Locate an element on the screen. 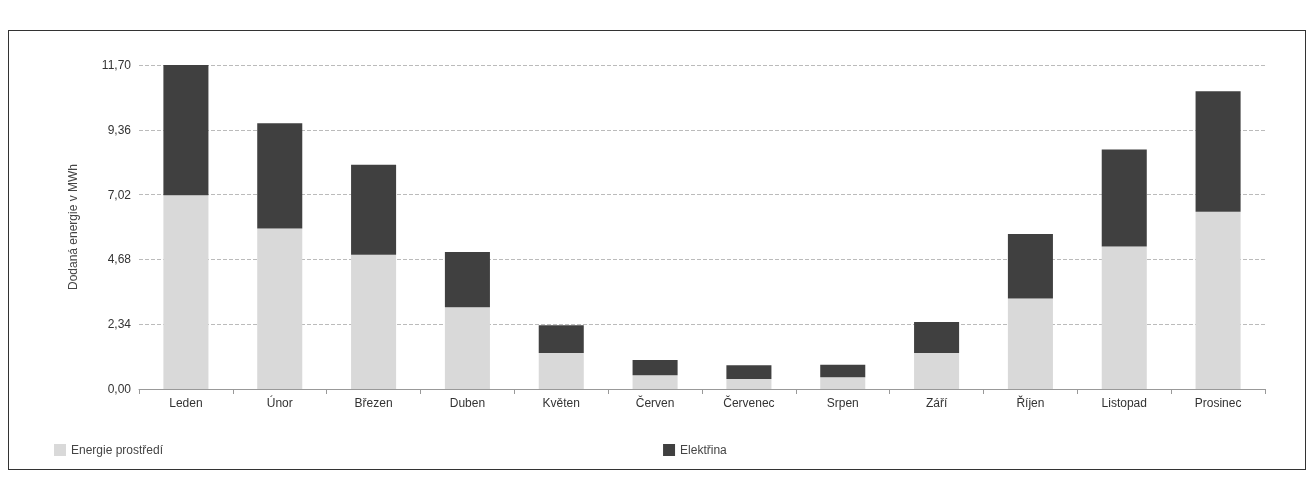  x-tick-label: Březen is located at coordinates (373, 403).